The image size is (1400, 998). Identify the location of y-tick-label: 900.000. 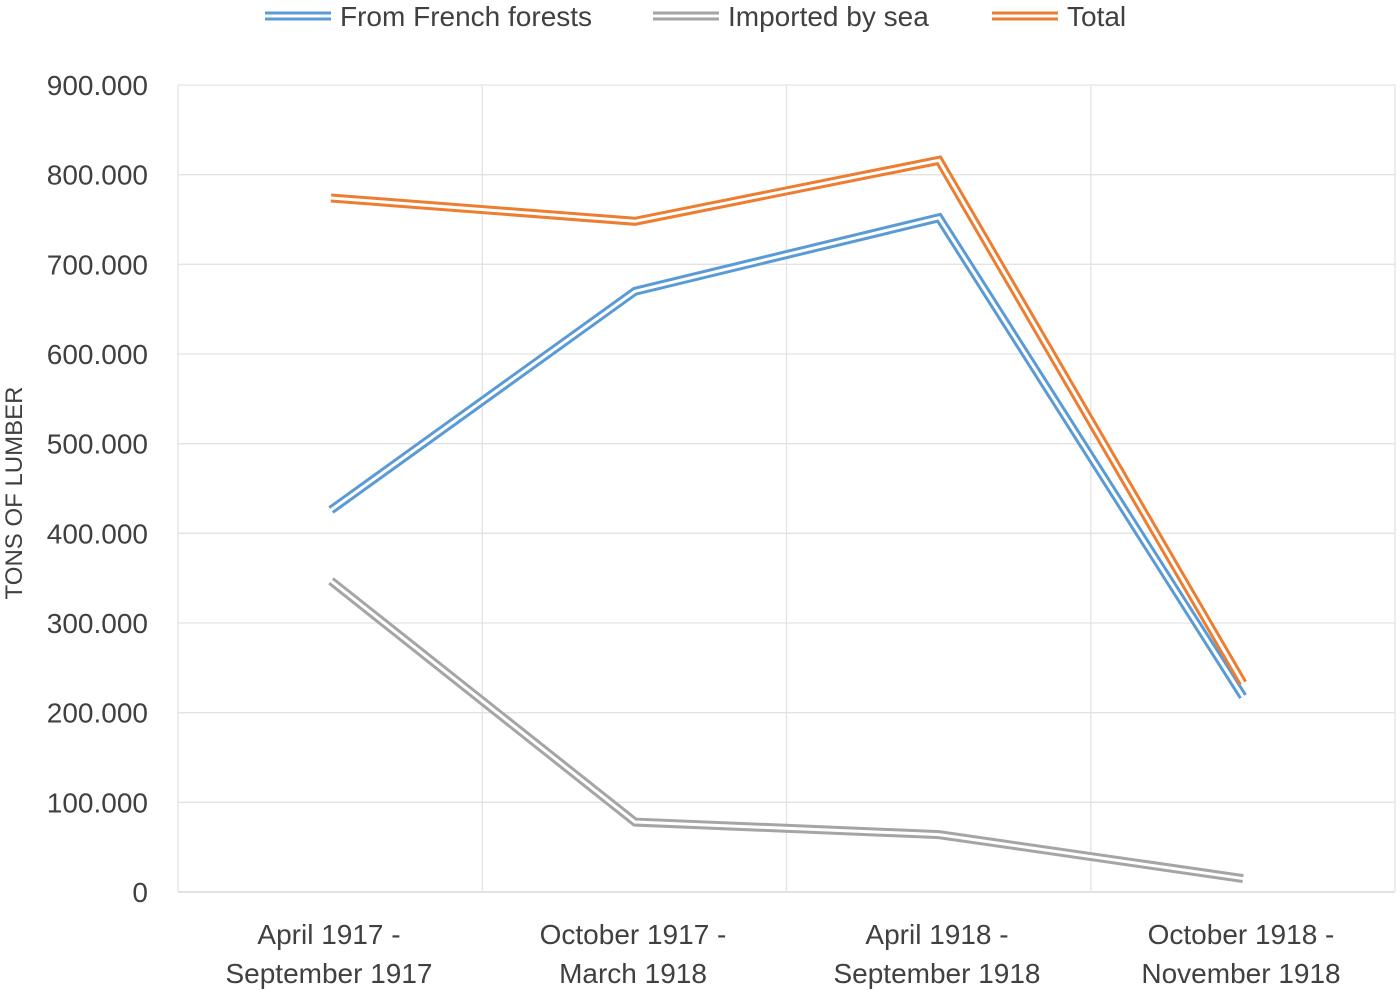
(97, 85).